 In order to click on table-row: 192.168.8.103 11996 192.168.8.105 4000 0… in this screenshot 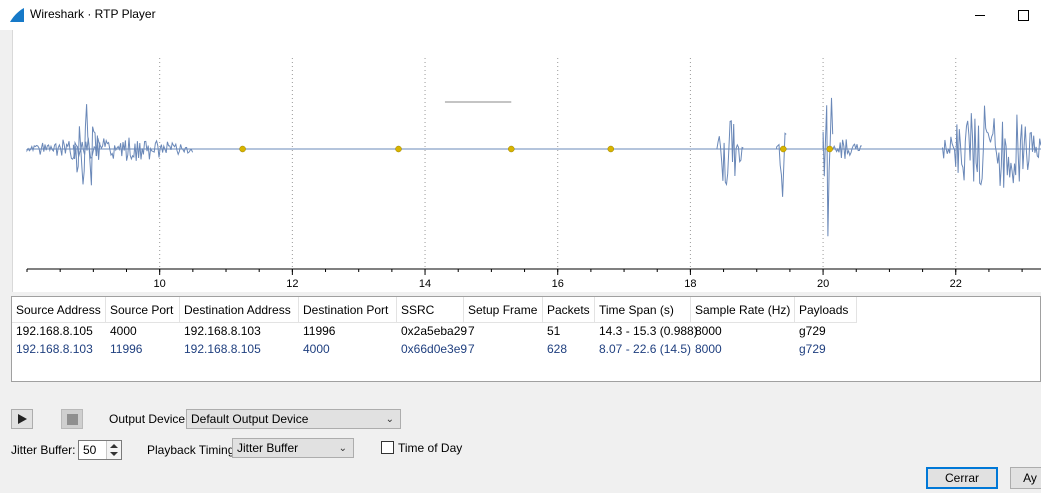, I will do `click(526, 349)`.